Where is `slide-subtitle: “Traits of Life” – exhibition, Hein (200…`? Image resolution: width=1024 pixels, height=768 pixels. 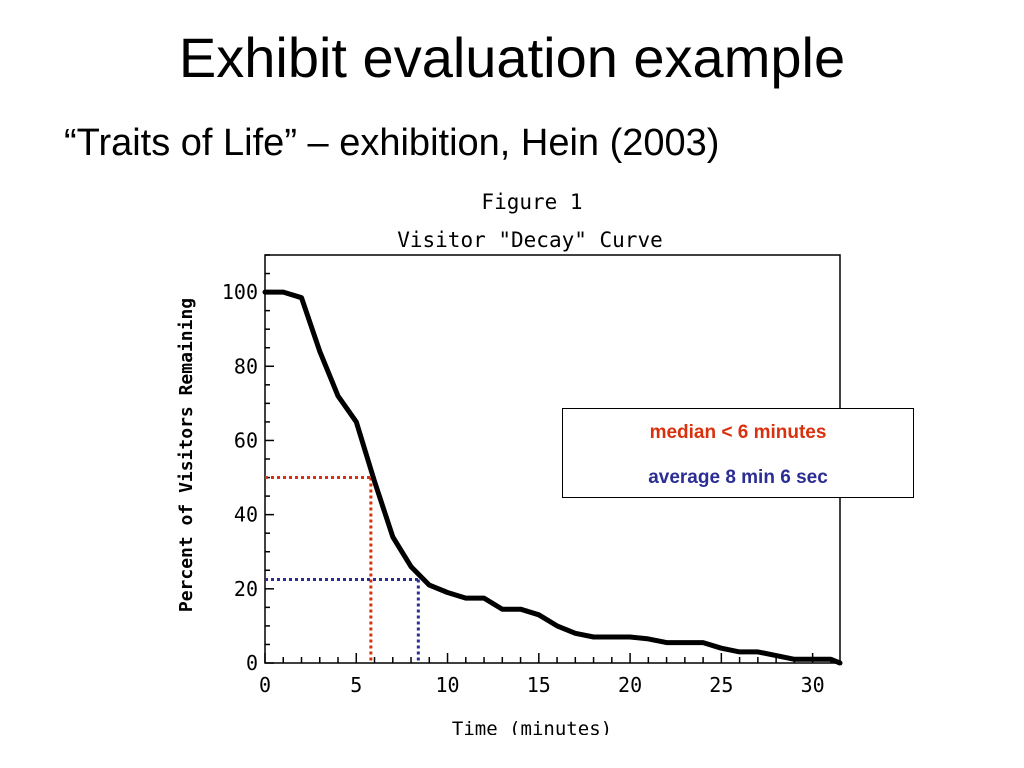 slide-subtitle: “Traits of Life” – exhibition, Hein (200… is located at coordinates (392, 143).